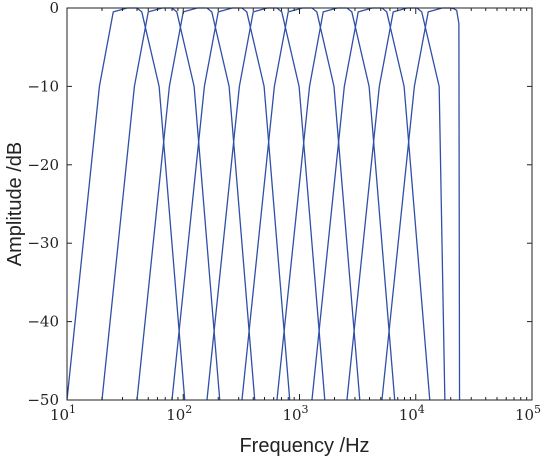 The image size is (550, 463). I want to click on y-tick-label: −20, so click(43, 165).